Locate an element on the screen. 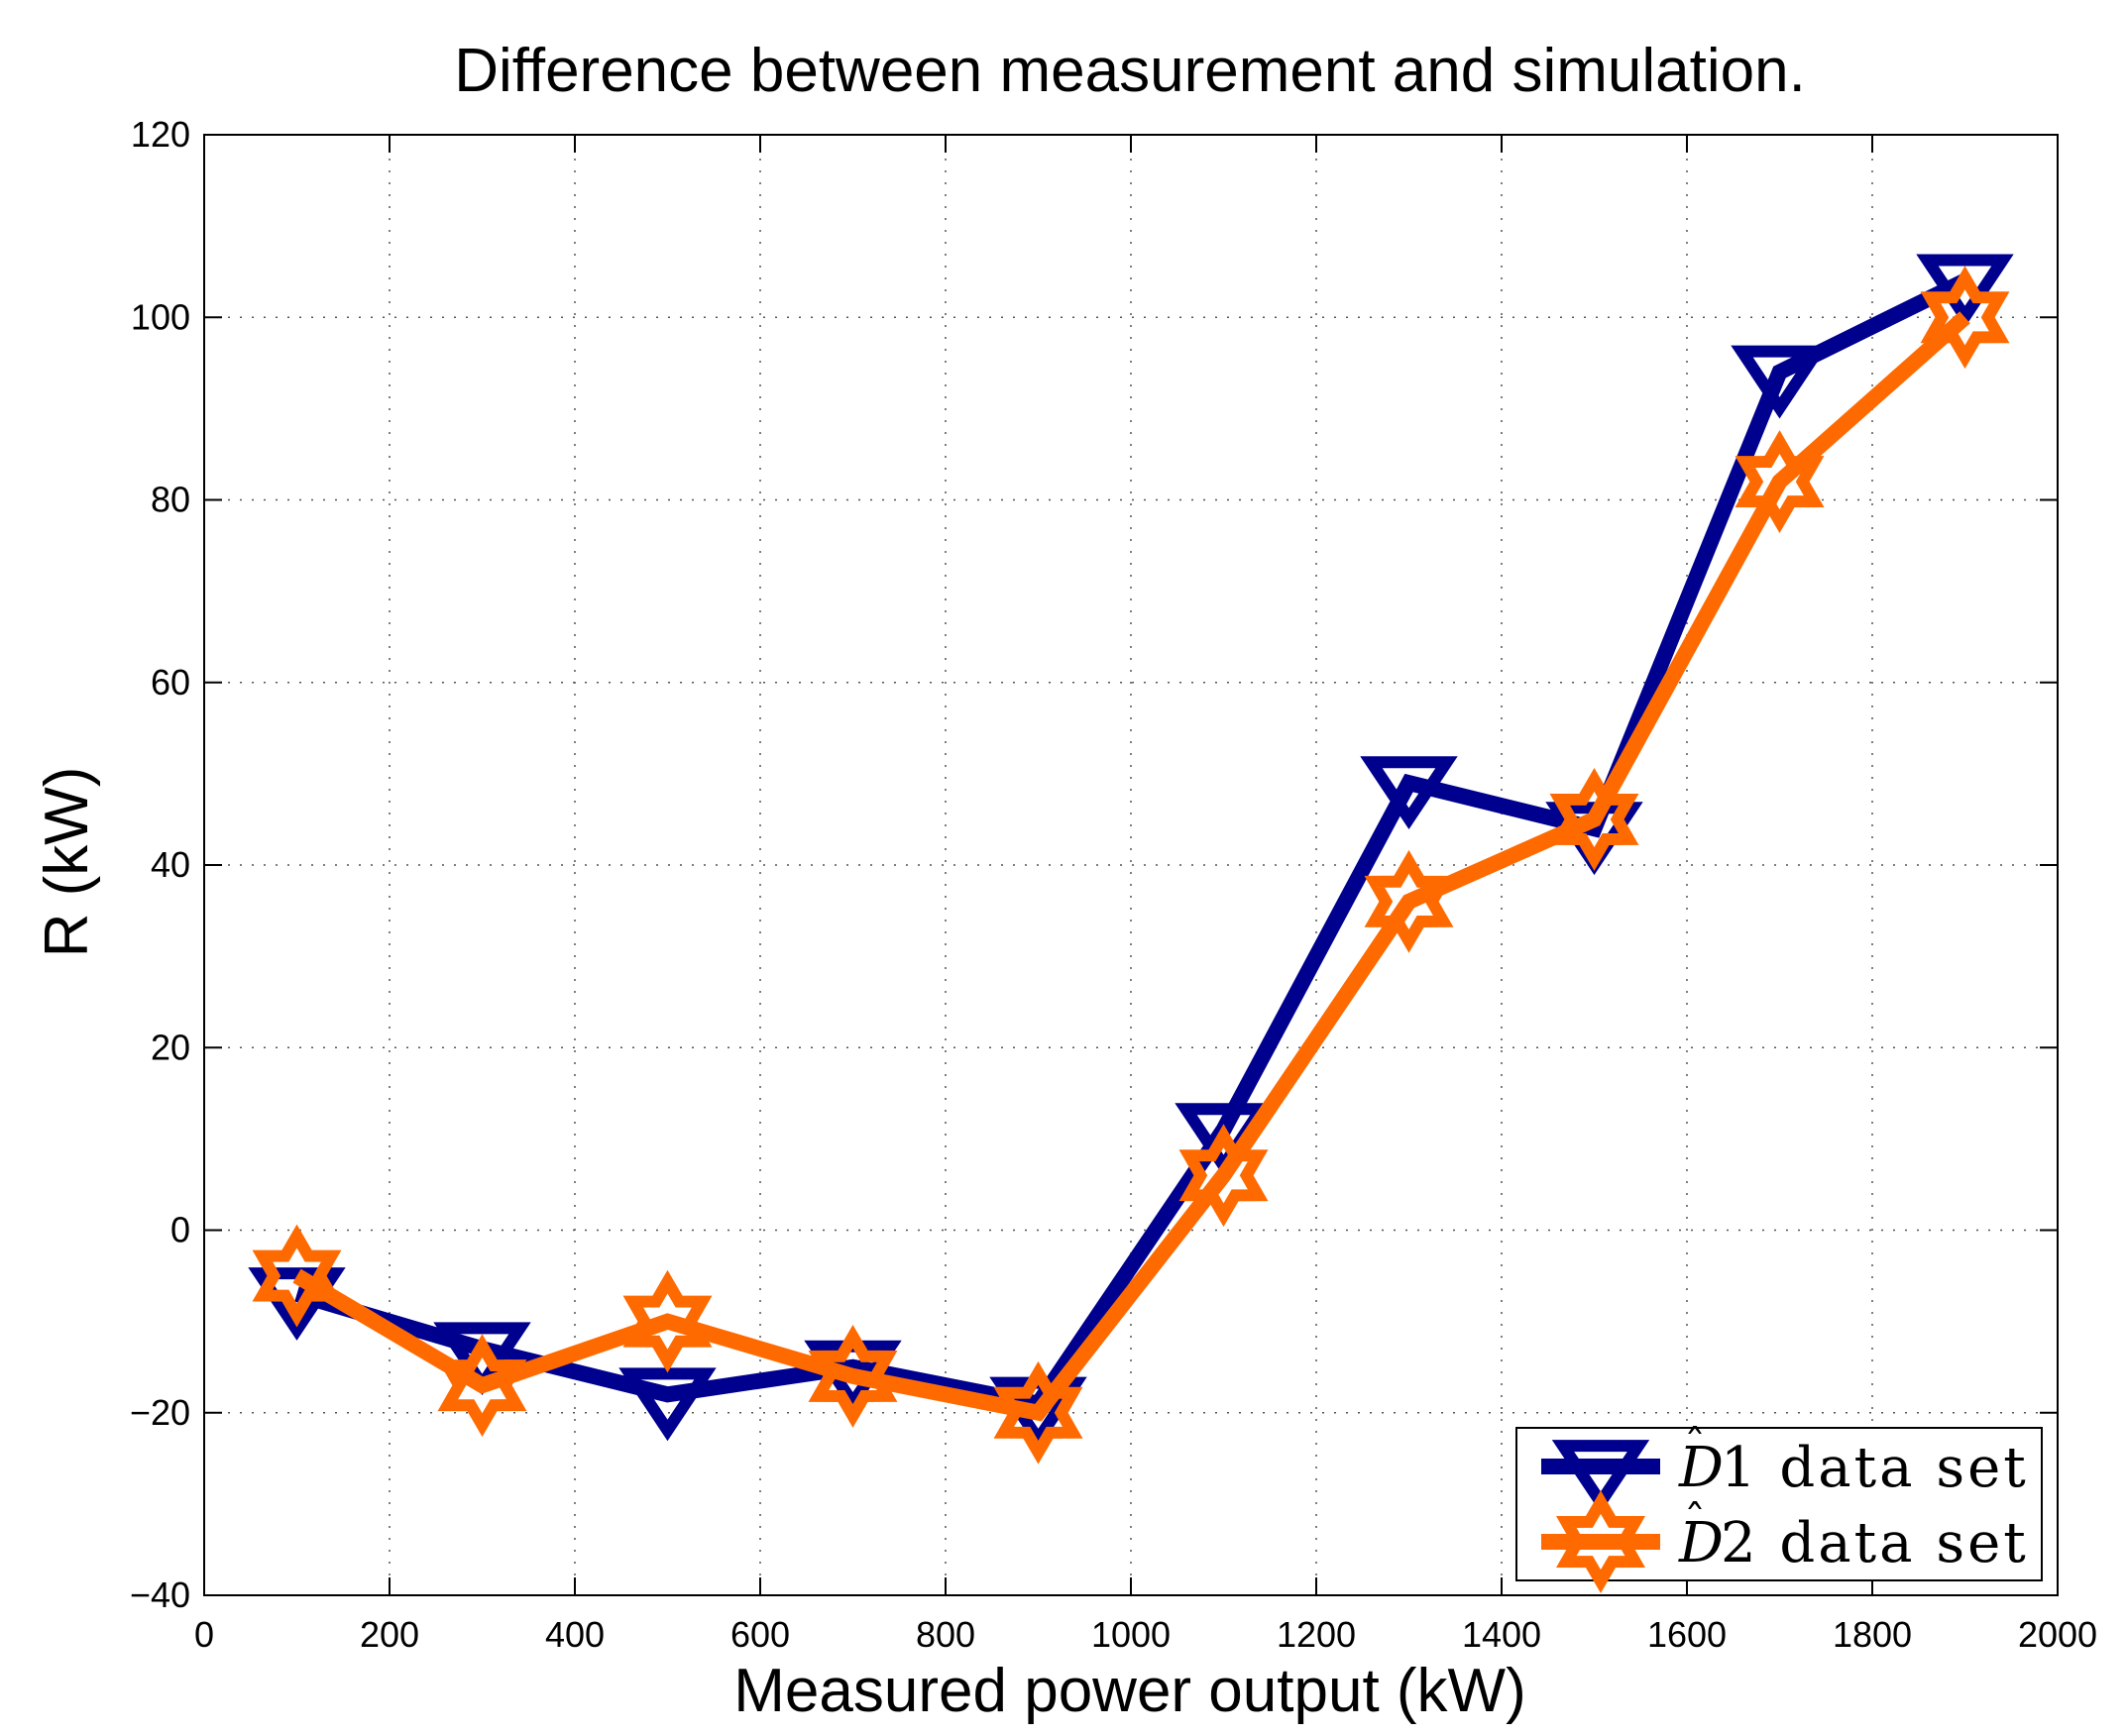 The height and width of the screenshot is (1736, 2127). legend-entry-1: ˆD1 data set is located at coordinates (1785, 1467).